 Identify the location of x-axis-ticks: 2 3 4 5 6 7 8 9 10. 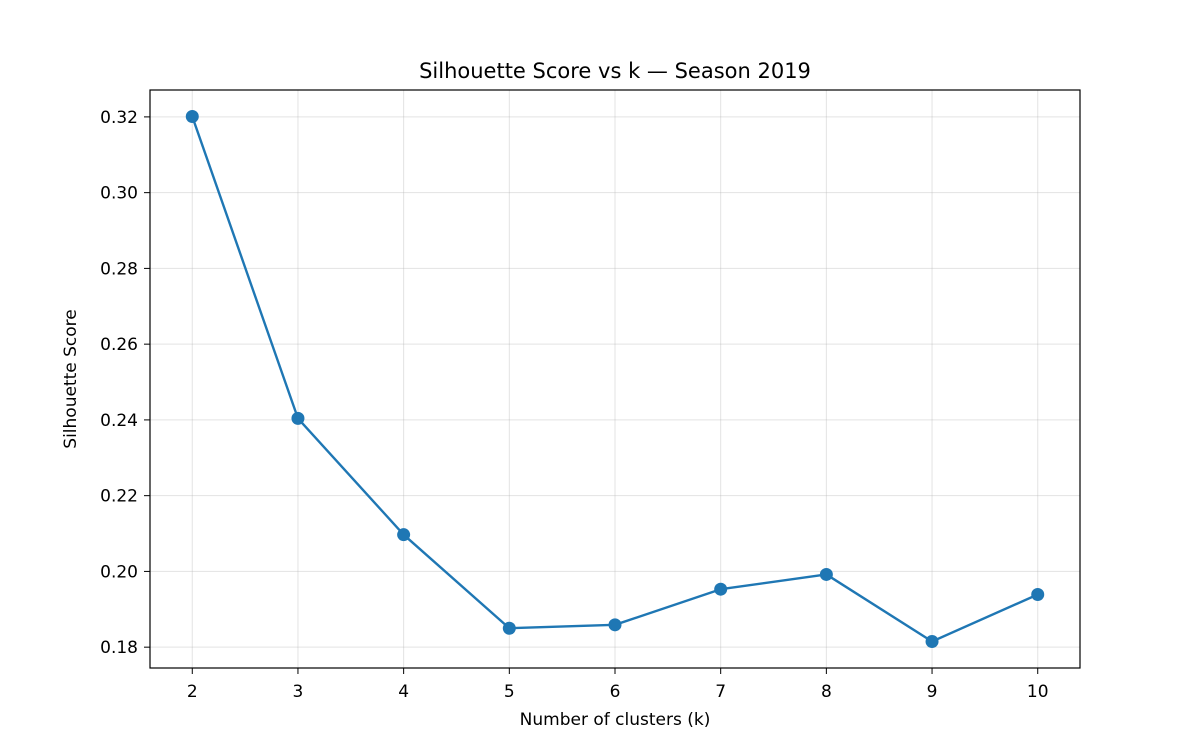
(618, 685).